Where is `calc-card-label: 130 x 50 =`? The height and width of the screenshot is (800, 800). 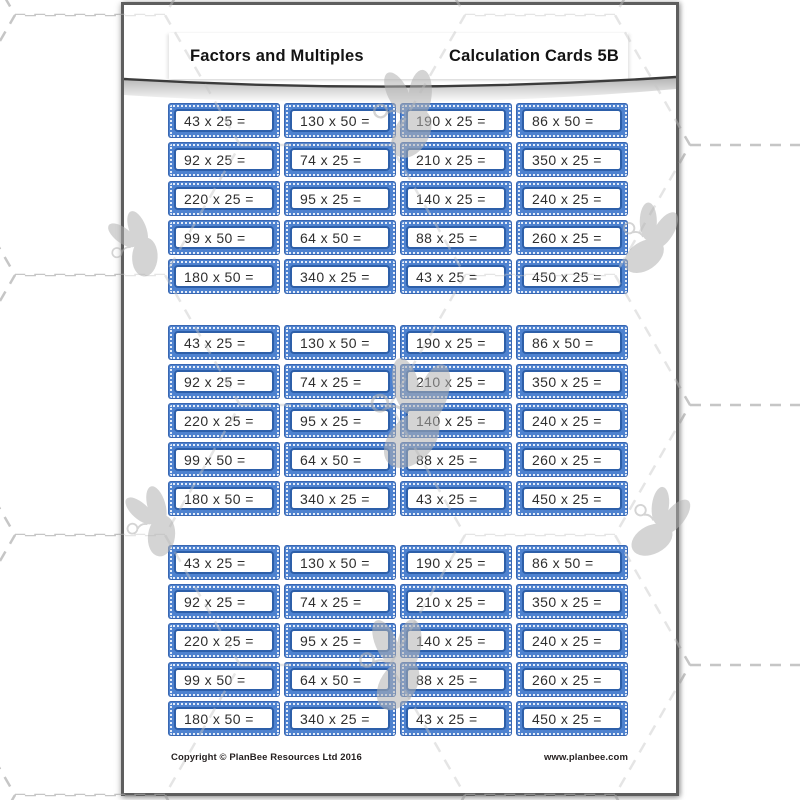
calc-card-label: 130 x 50 = is located at coordinates (340, 120).